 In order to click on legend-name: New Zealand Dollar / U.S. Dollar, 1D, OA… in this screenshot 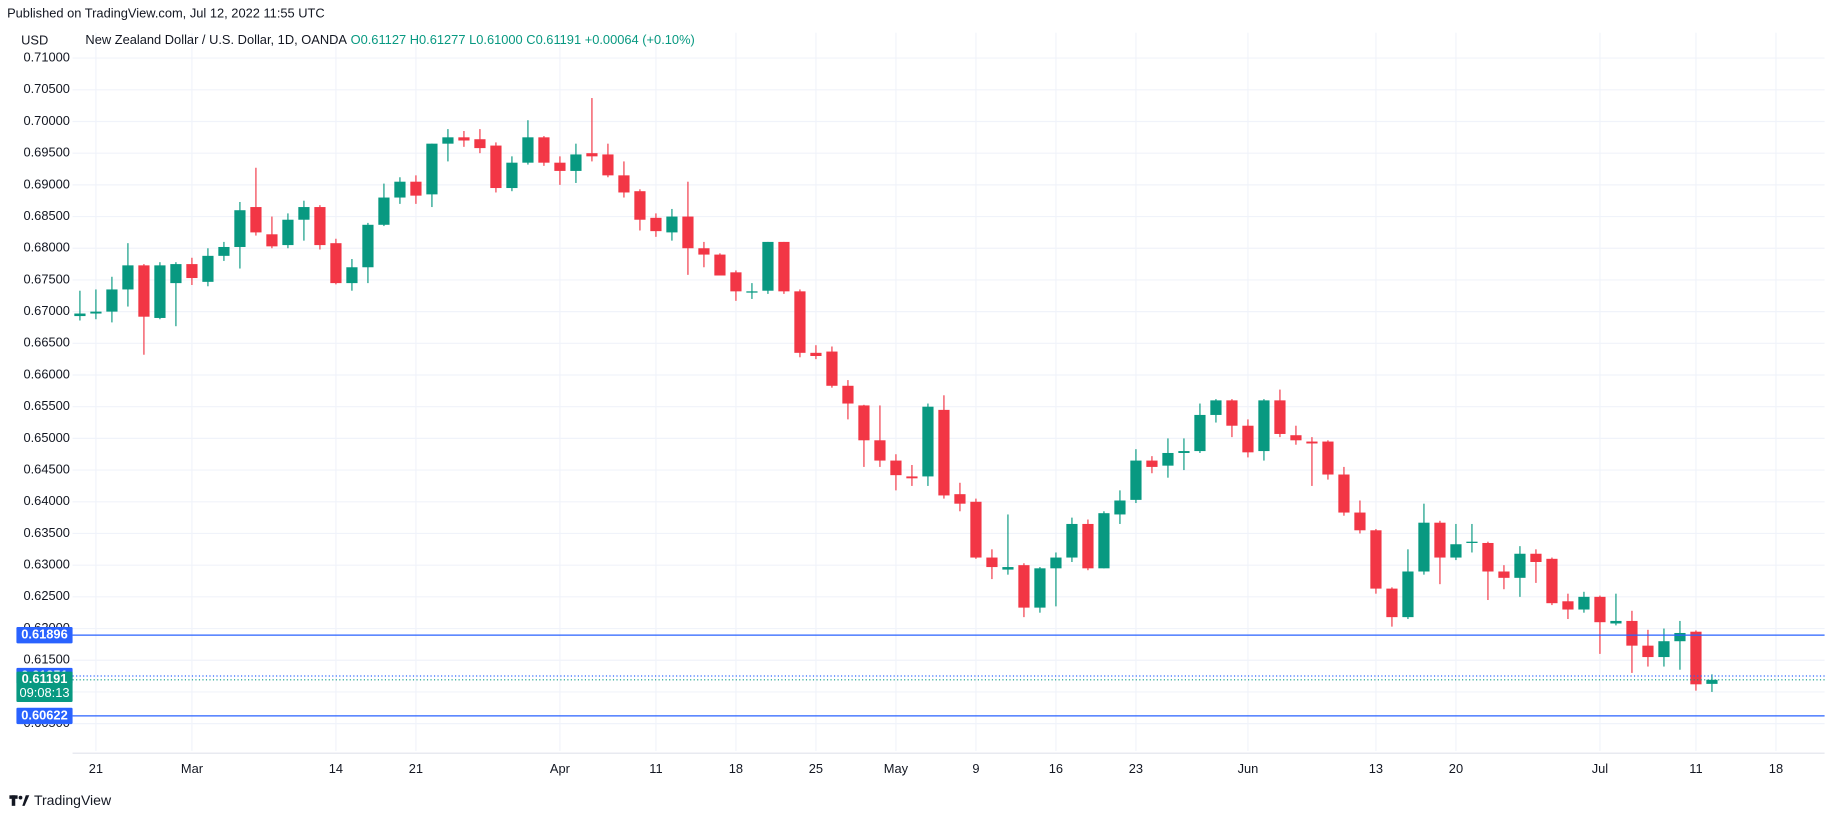, I will do `click(216, 39)`.